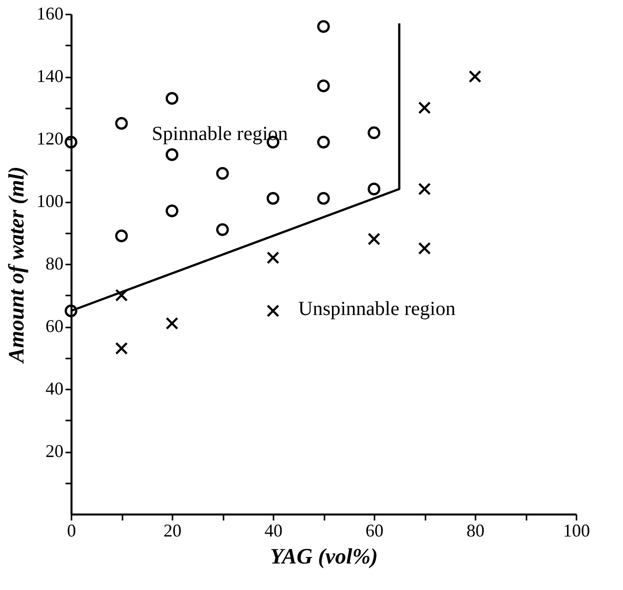 The image size is (623, 590). What do you see at coordinates (220, 134) in the screenshot?
I see `annotation: Spinnable region` at bounding box center [220, 134].